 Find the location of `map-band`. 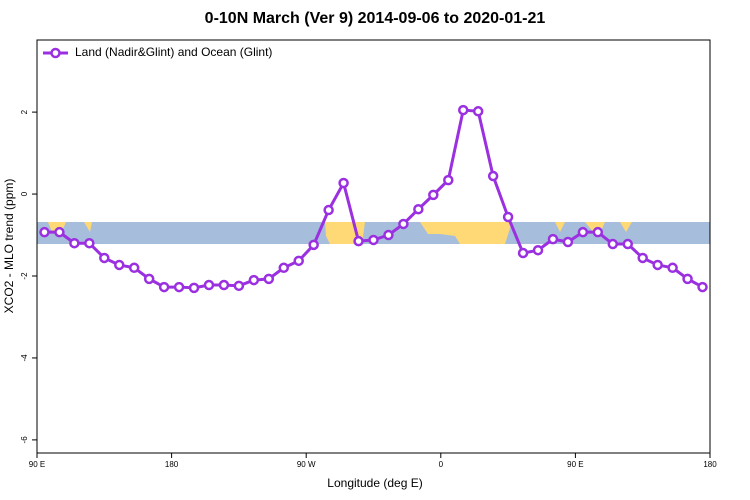

map-band is located at coordinates (373, 233).